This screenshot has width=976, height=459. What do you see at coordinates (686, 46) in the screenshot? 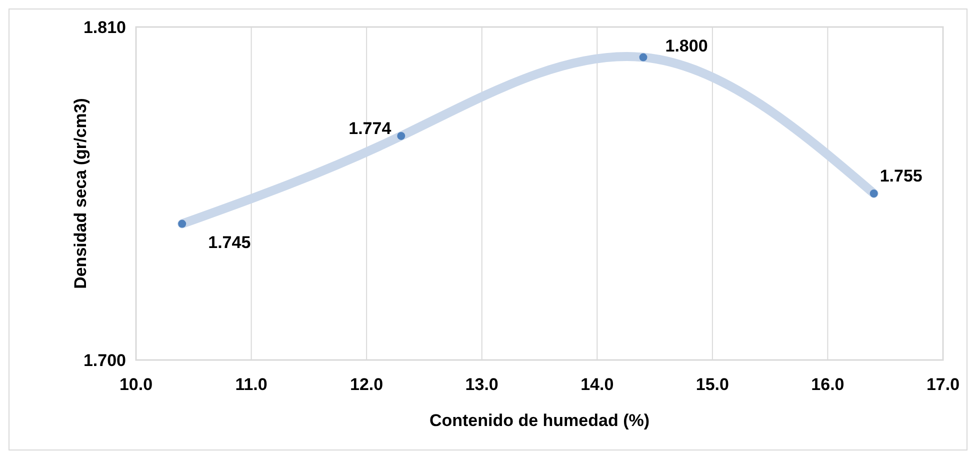
I see `data-label: 1.800` at bounding box center [686, 46].